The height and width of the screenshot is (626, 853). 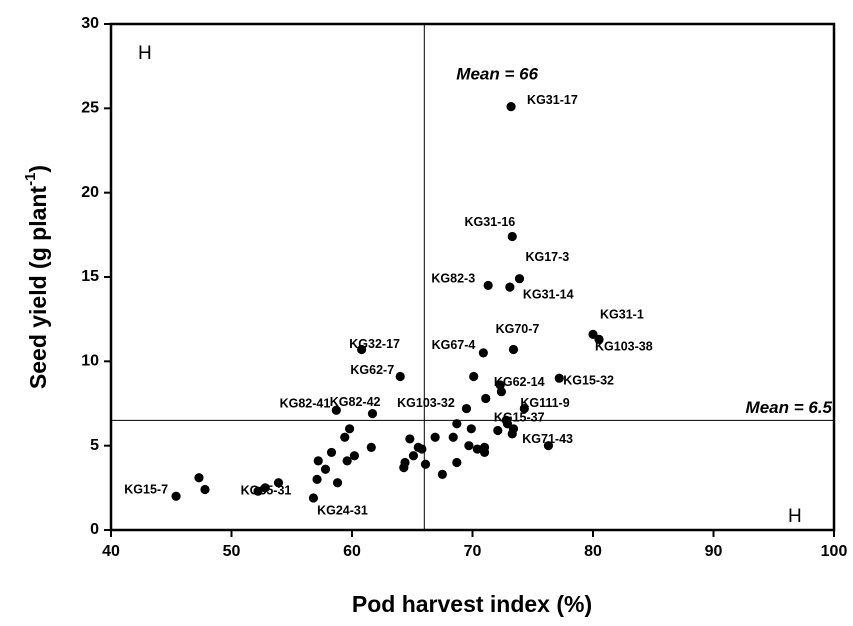 What do you see at coordinates (90, 361) in the screenshot?
I see `y-tick-label: 10` at bounding box center [90, 361].